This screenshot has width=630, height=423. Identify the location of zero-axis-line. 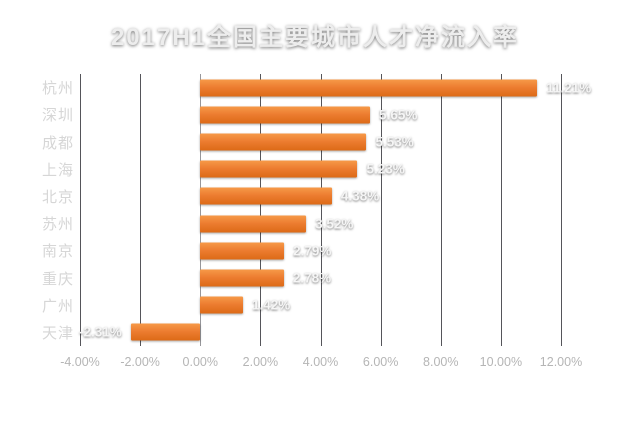
(201, 210).